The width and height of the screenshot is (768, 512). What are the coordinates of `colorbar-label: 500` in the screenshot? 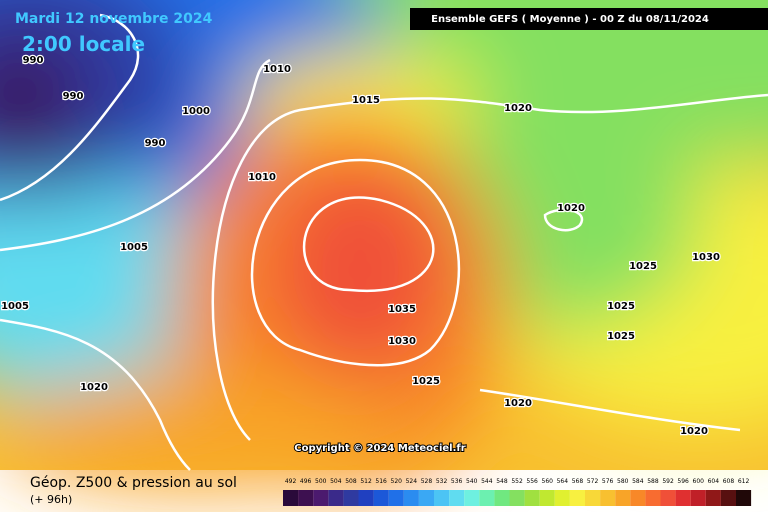 It's located at (321, 481).